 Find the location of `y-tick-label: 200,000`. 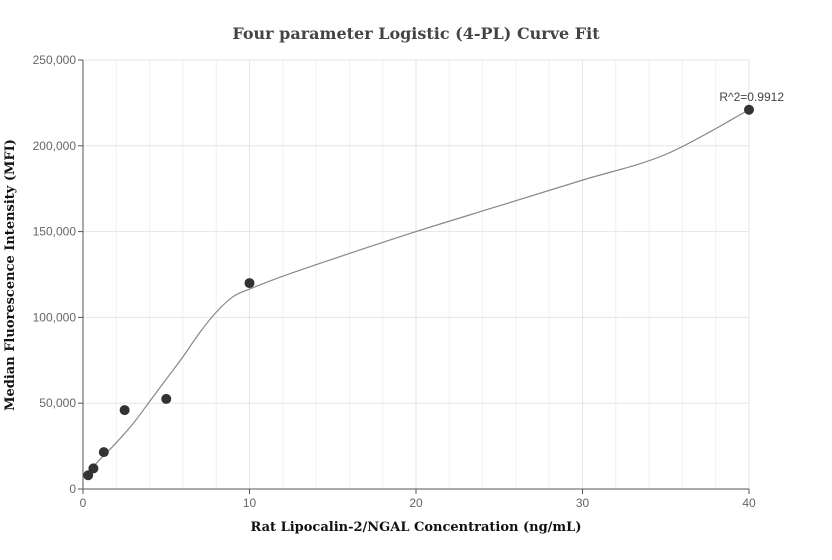

y-tick-label: 200,000 is located at coordinates (55, 146).